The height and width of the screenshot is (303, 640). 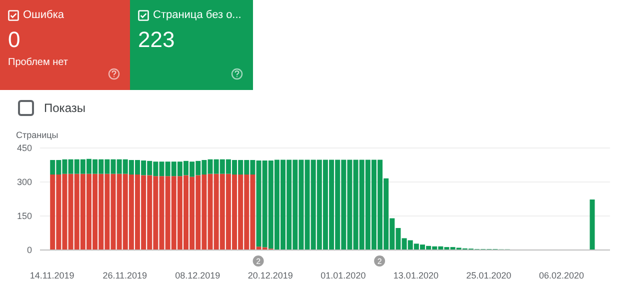 What do you see at coordinates (43, 15) in the screenshot?
I see `legend-label: Ошибка` at bounding box center [43, 15].